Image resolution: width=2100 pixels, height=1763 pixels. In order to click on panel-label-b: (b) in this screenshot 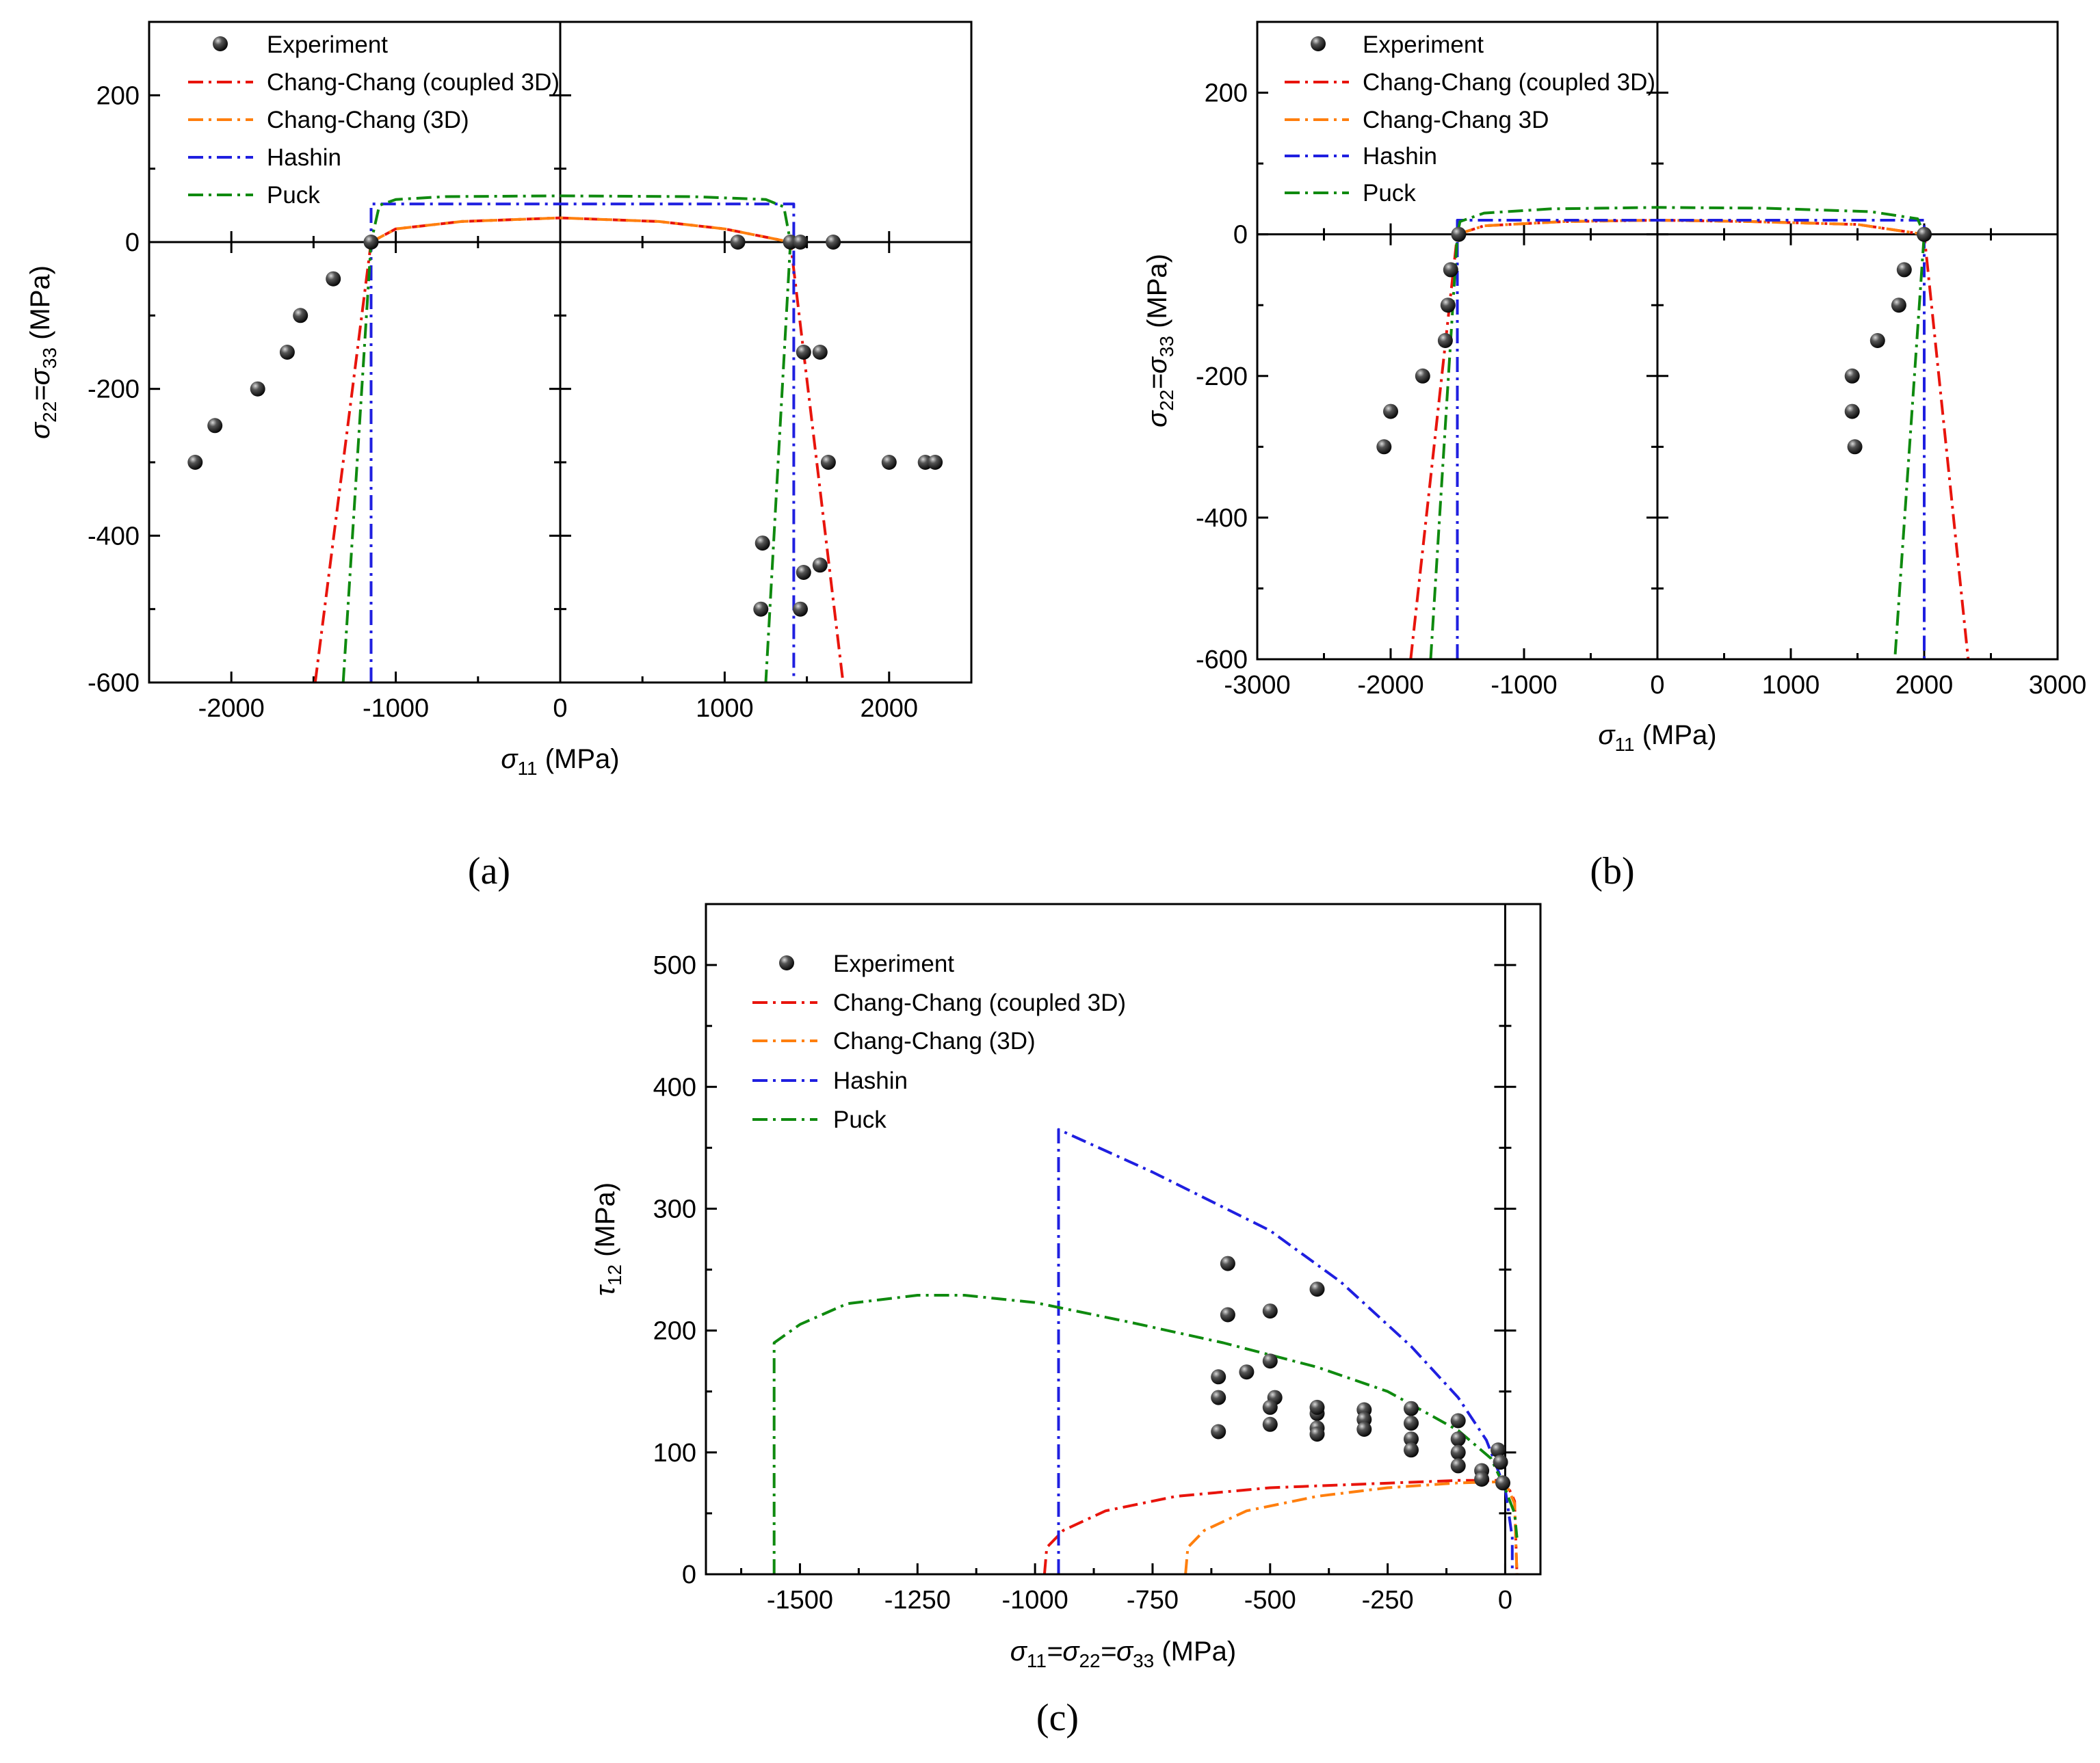, I will do `click(1612, 871)`.